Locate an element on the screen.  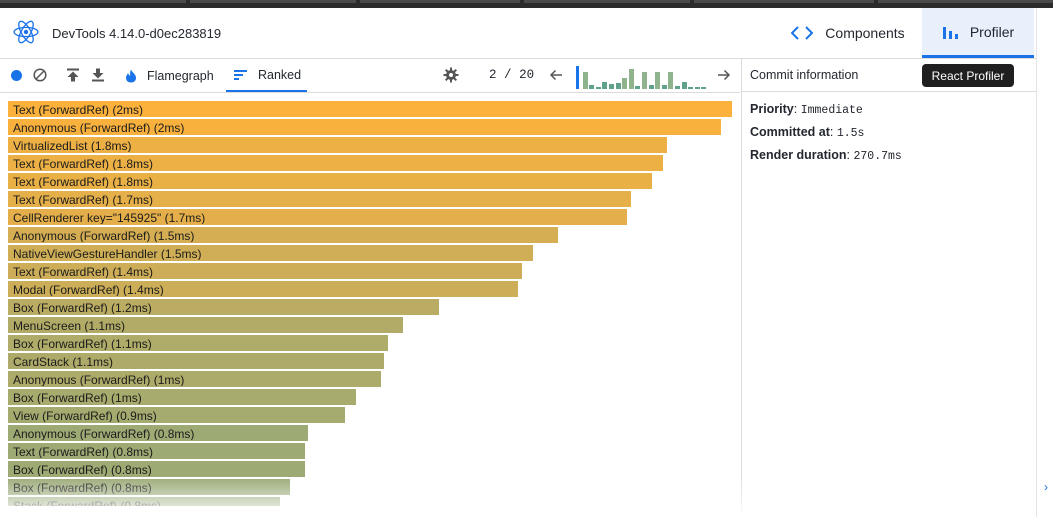
ranked-bar: Box (ForwardRef) (1.2ms) is located at coordinates (223, 307).